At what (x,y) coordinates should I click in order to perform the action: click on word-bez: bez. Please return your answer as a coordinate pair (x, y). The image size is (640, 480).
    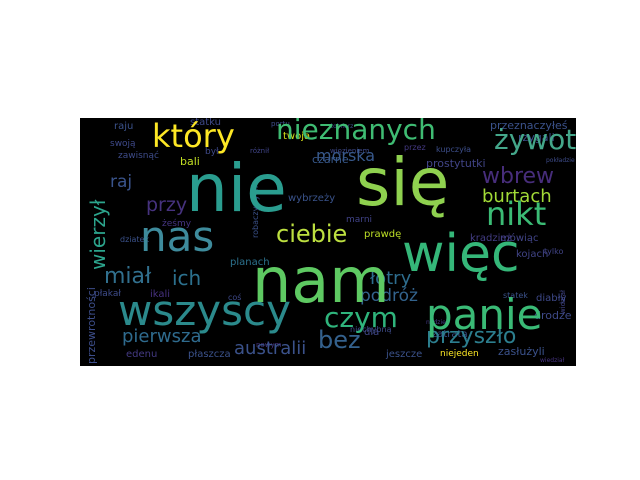
    Looking at the image, I should click on (339, 340).